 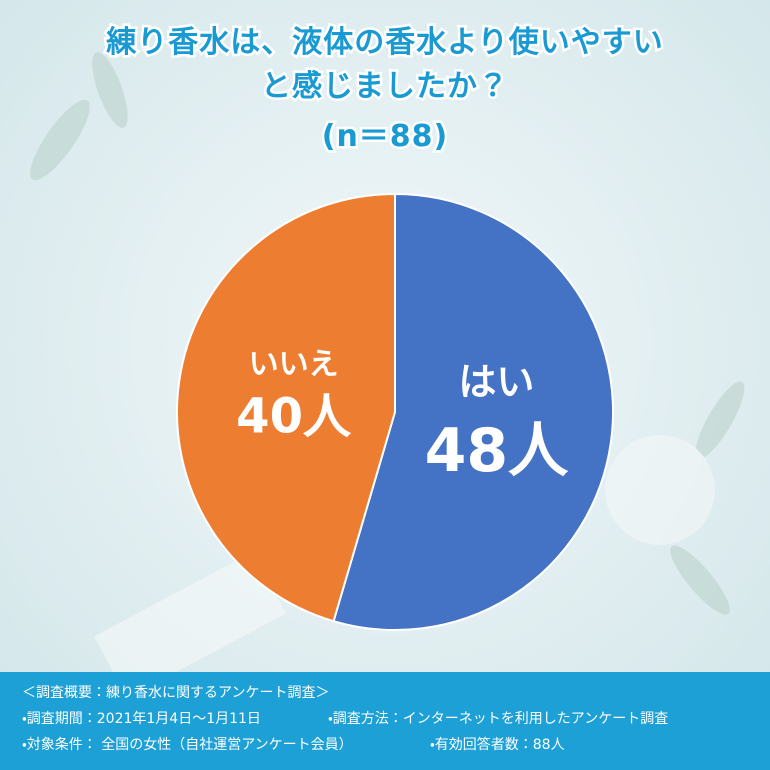 What do you see at coordinates (141, 719) in the screenshot?
I see `footnote: ・調査期間：2021年1月4日〜1月11日` at bounding box center [141, 719].